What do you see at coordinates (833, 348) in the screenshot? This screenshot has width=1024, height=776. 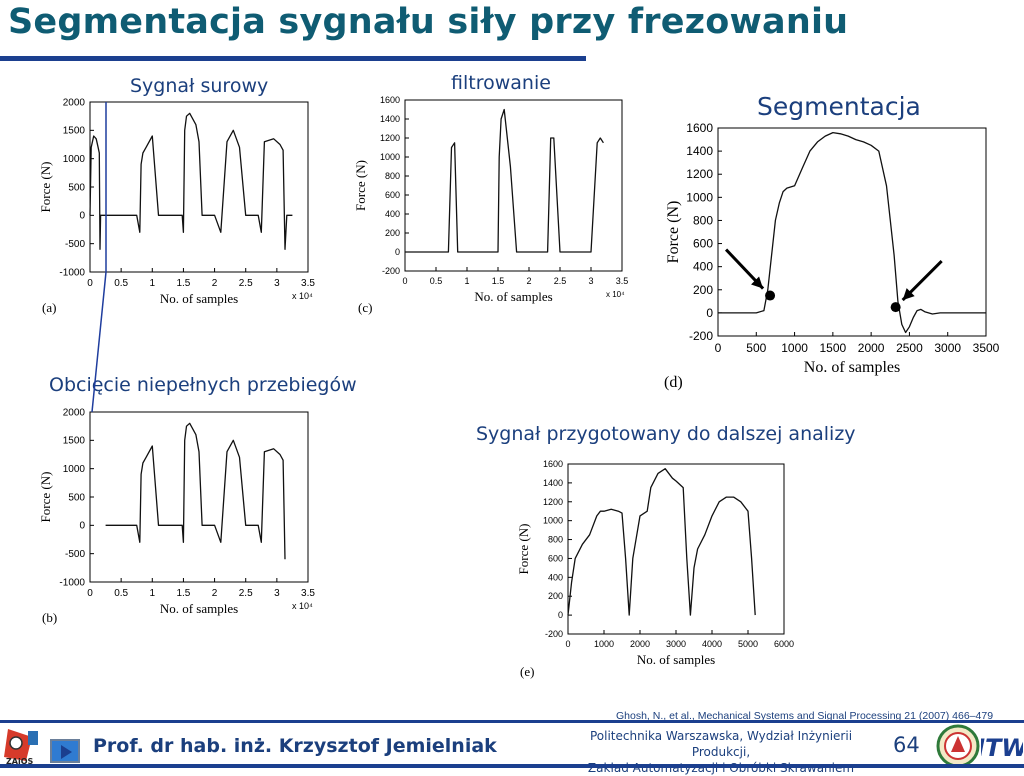 I see `x-tick-label: 1500` at bounding box center [833, 348].